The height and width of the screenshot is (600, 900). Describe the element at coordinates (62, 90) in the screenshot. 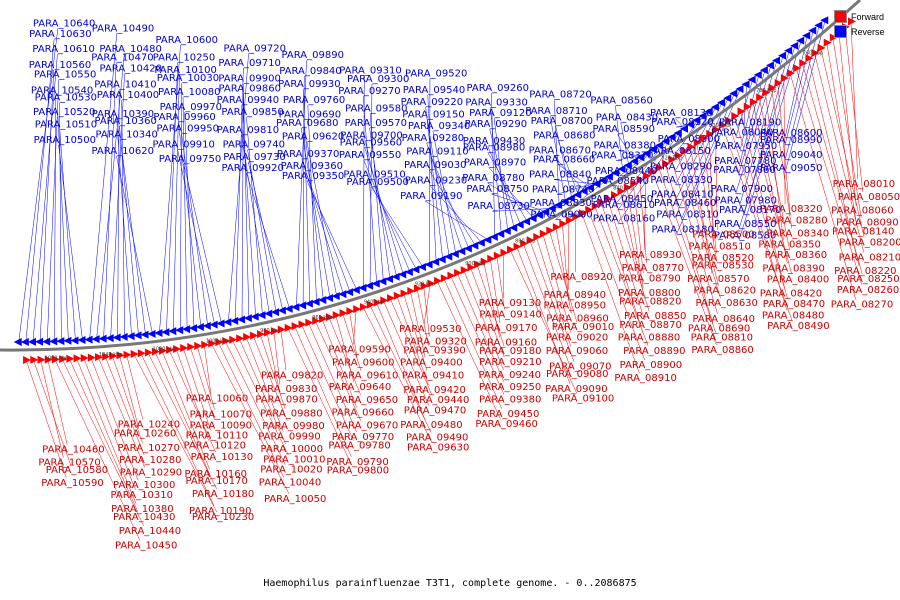

I see `reverse-gene-label: PARA_10540` at that location.